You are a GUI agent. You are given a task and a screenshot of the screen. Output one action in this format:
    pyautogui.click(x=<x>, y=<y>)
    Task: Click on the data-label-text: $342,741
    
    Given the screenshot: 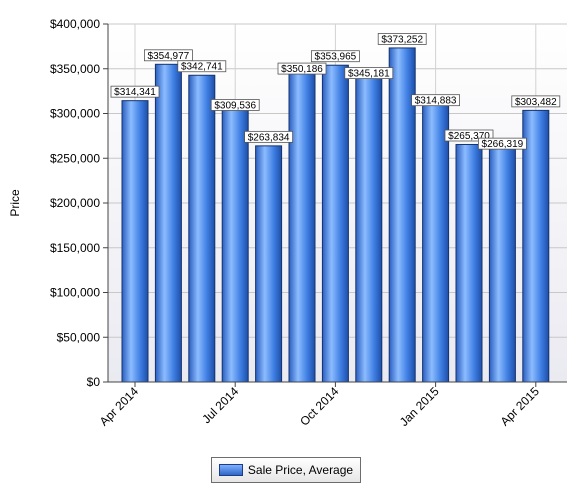 What is the action you would take?
    pyautogui.click(x=202, y=67)
    